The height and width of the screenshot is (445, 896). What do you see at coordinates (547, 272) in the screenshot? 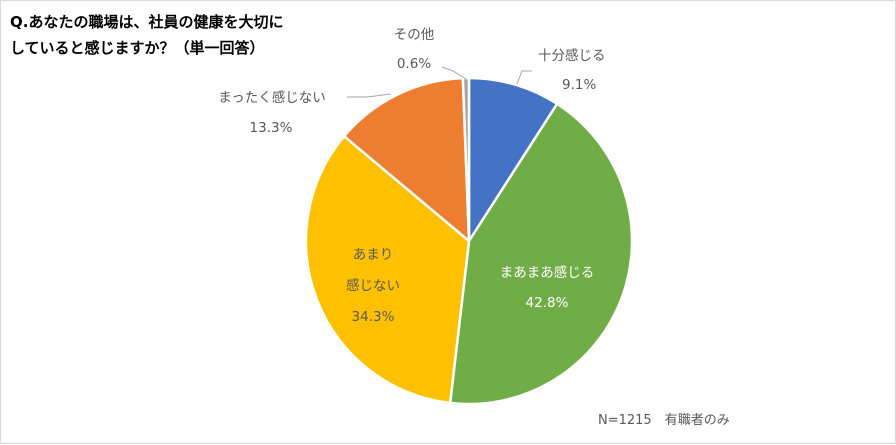
I see `slice-label-1: まあまあ感じる` at bounding box center [547, 272].